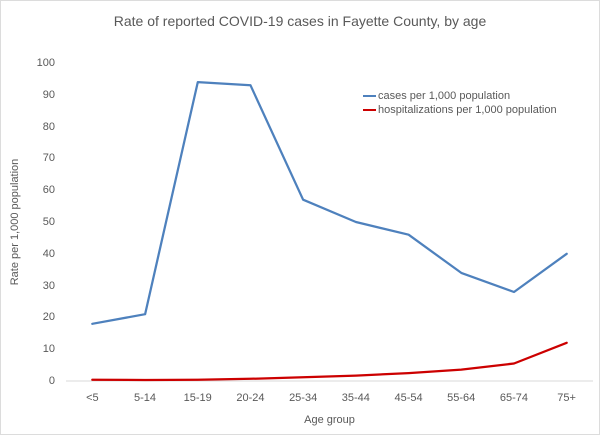 The height and width of the screenshot is (436, 600). I want to click on y-tick-label: 30, so click(48, 285).